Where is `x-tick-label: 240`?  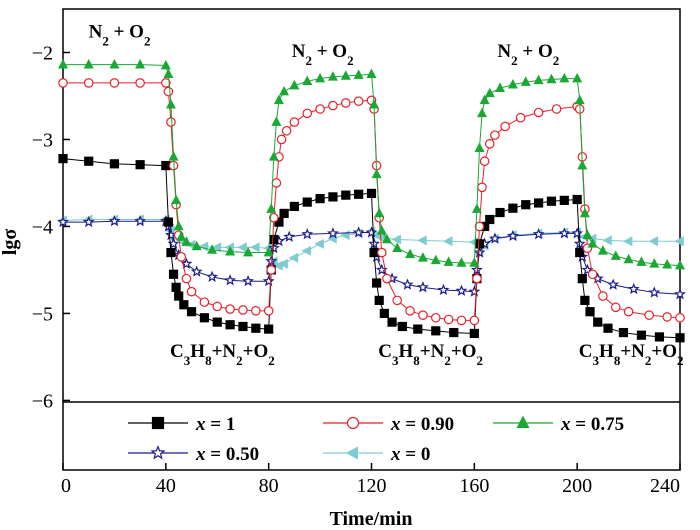
x-tick-label: 240 is located at coordinates (665, 486).